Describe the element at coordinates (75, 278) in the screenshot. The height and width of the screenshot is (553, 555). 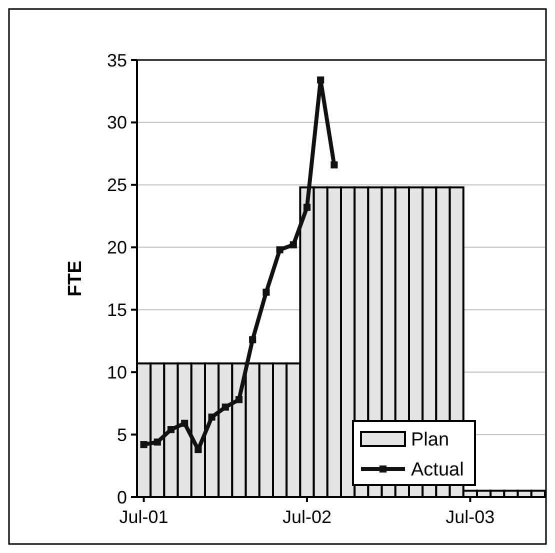
I see `y-axis-title: FTE` at that location.